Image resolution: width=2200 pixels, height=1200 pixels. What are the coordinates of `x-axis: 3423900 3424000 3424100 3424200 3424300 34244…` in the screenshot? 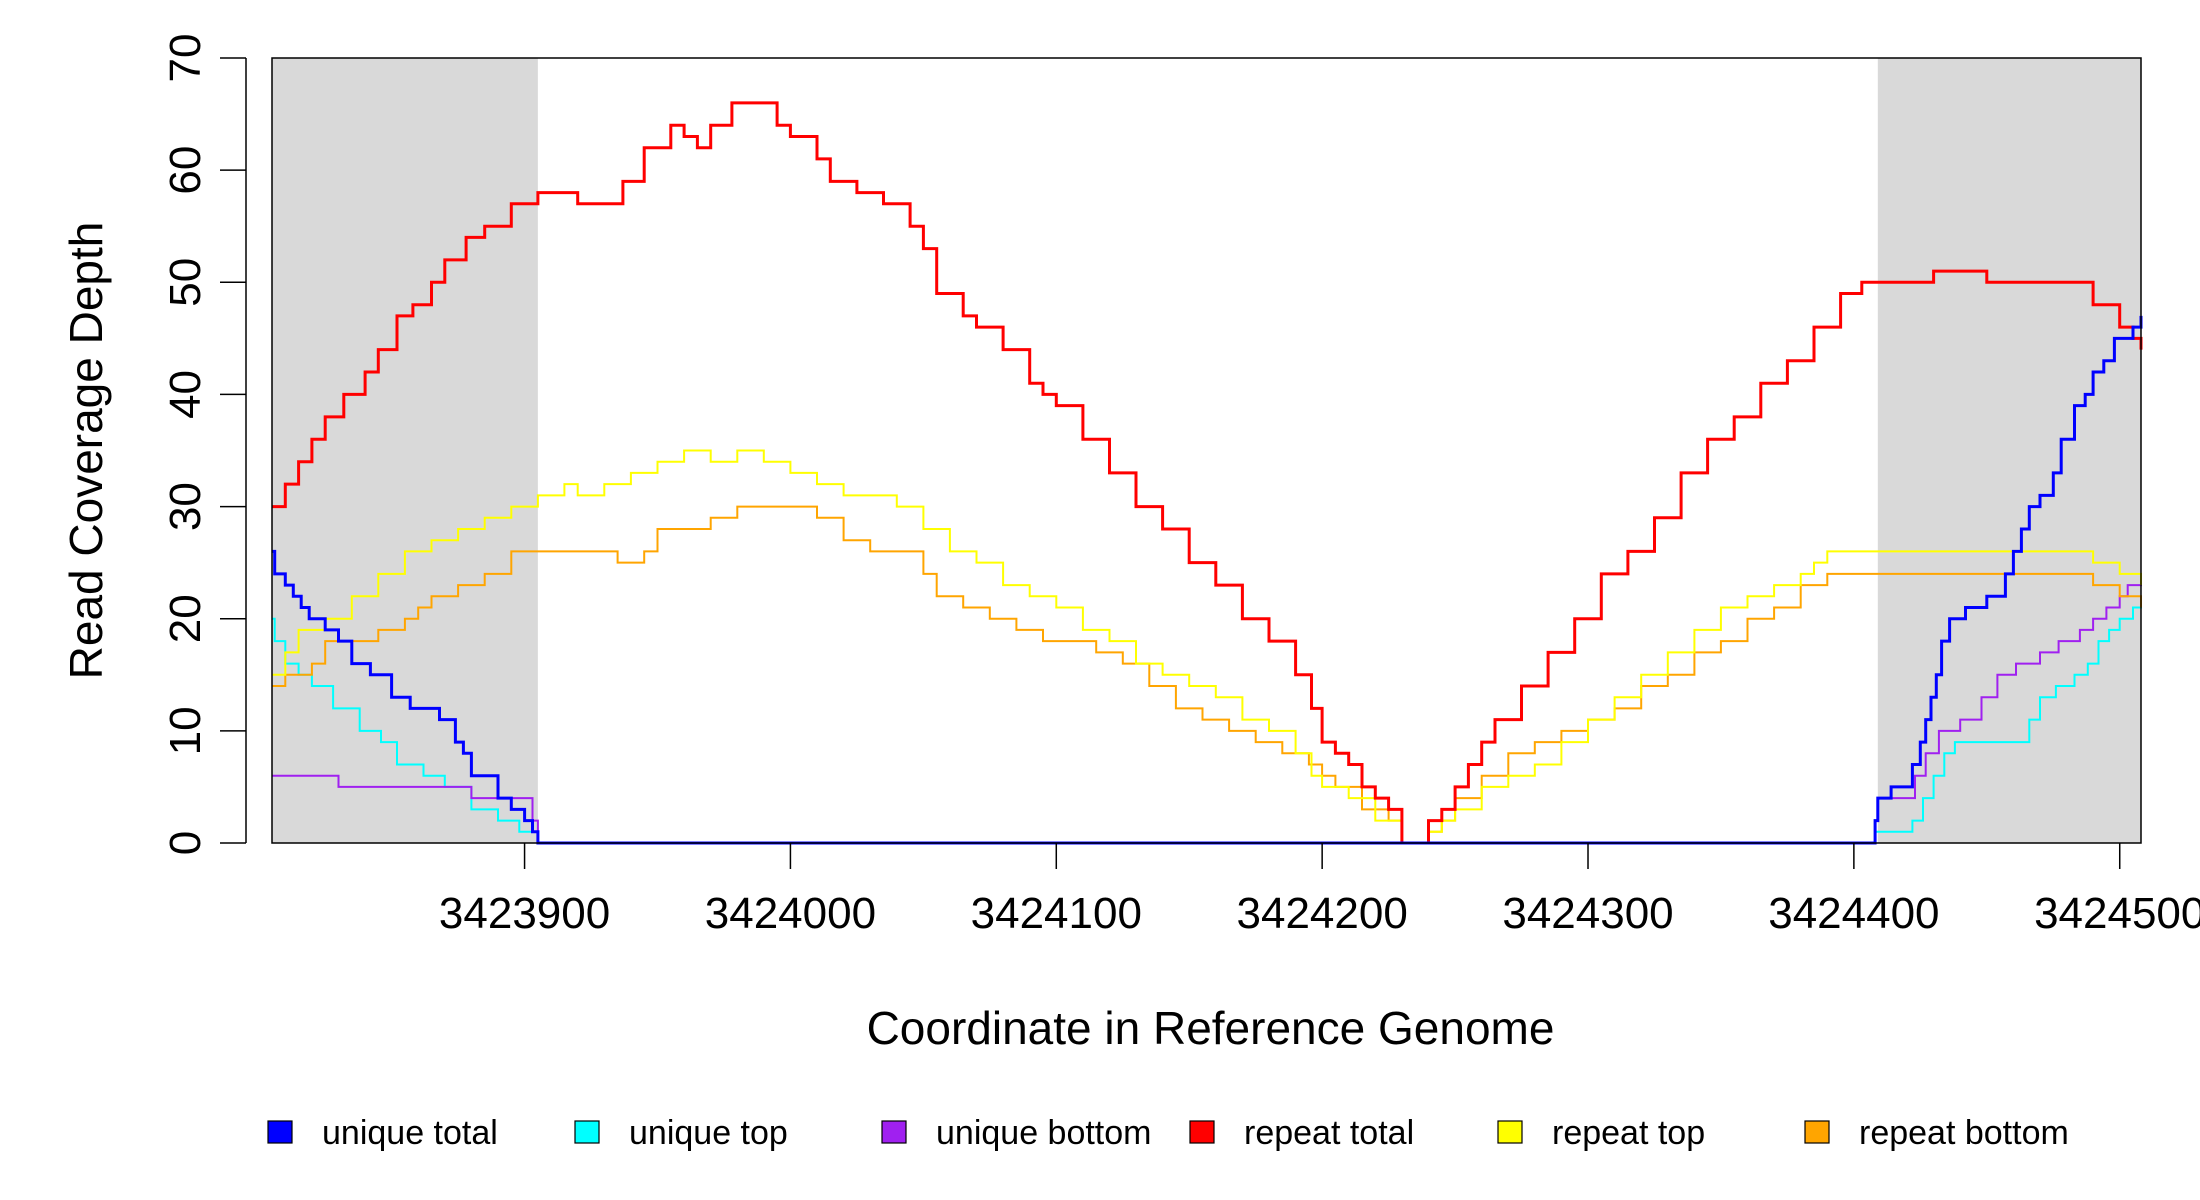 It's located at (1319, 890).